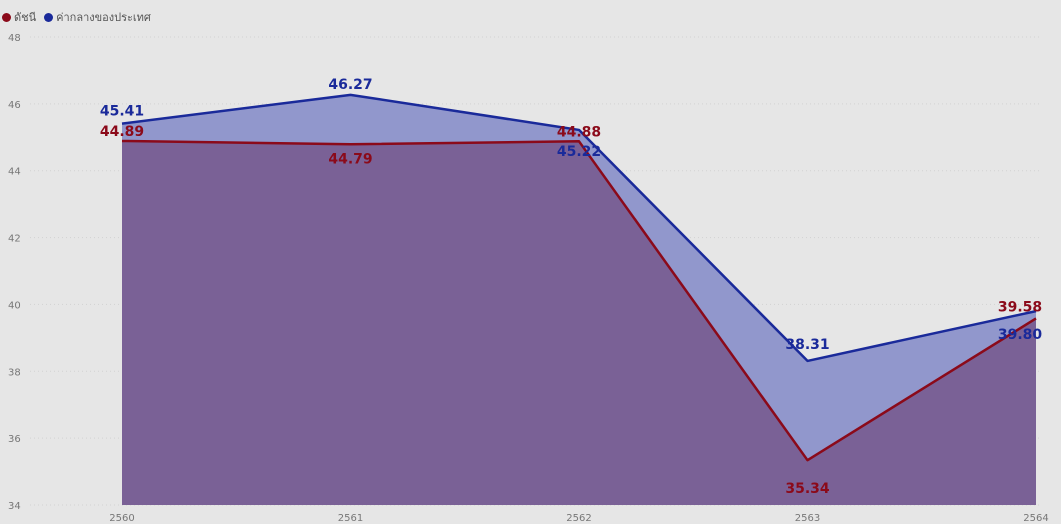  Describe the element at coordinates (14, 38) in the screenshot. I see `y-tick-label: 48` at that location.